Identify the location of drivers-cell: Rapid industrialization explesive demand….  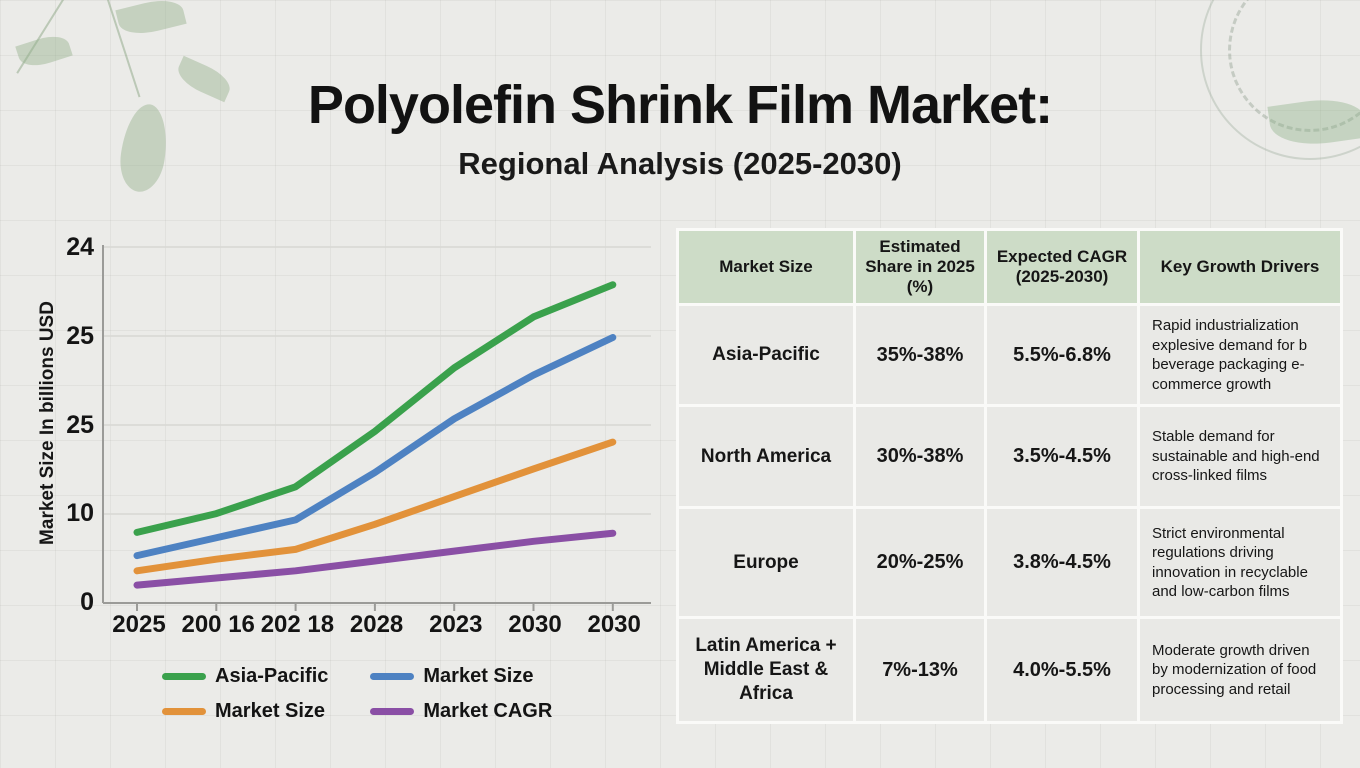
(1240, 355).